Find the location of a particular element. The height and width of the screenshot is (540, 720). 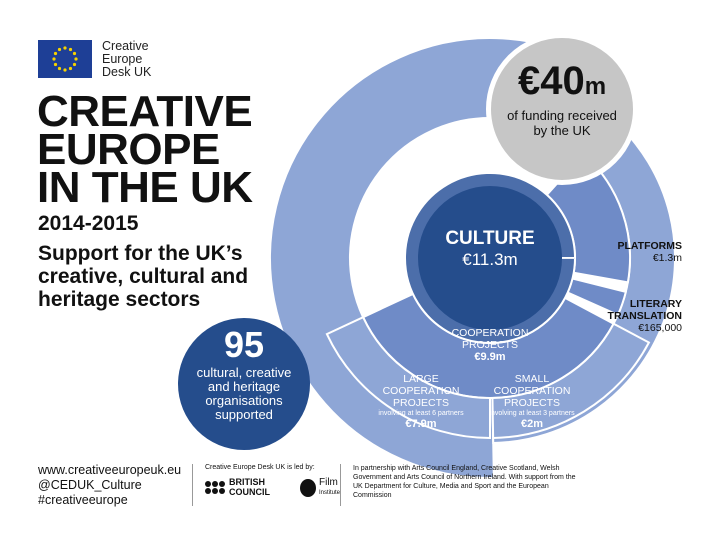

total-amount: €40 is located at coordinates (551, 81).